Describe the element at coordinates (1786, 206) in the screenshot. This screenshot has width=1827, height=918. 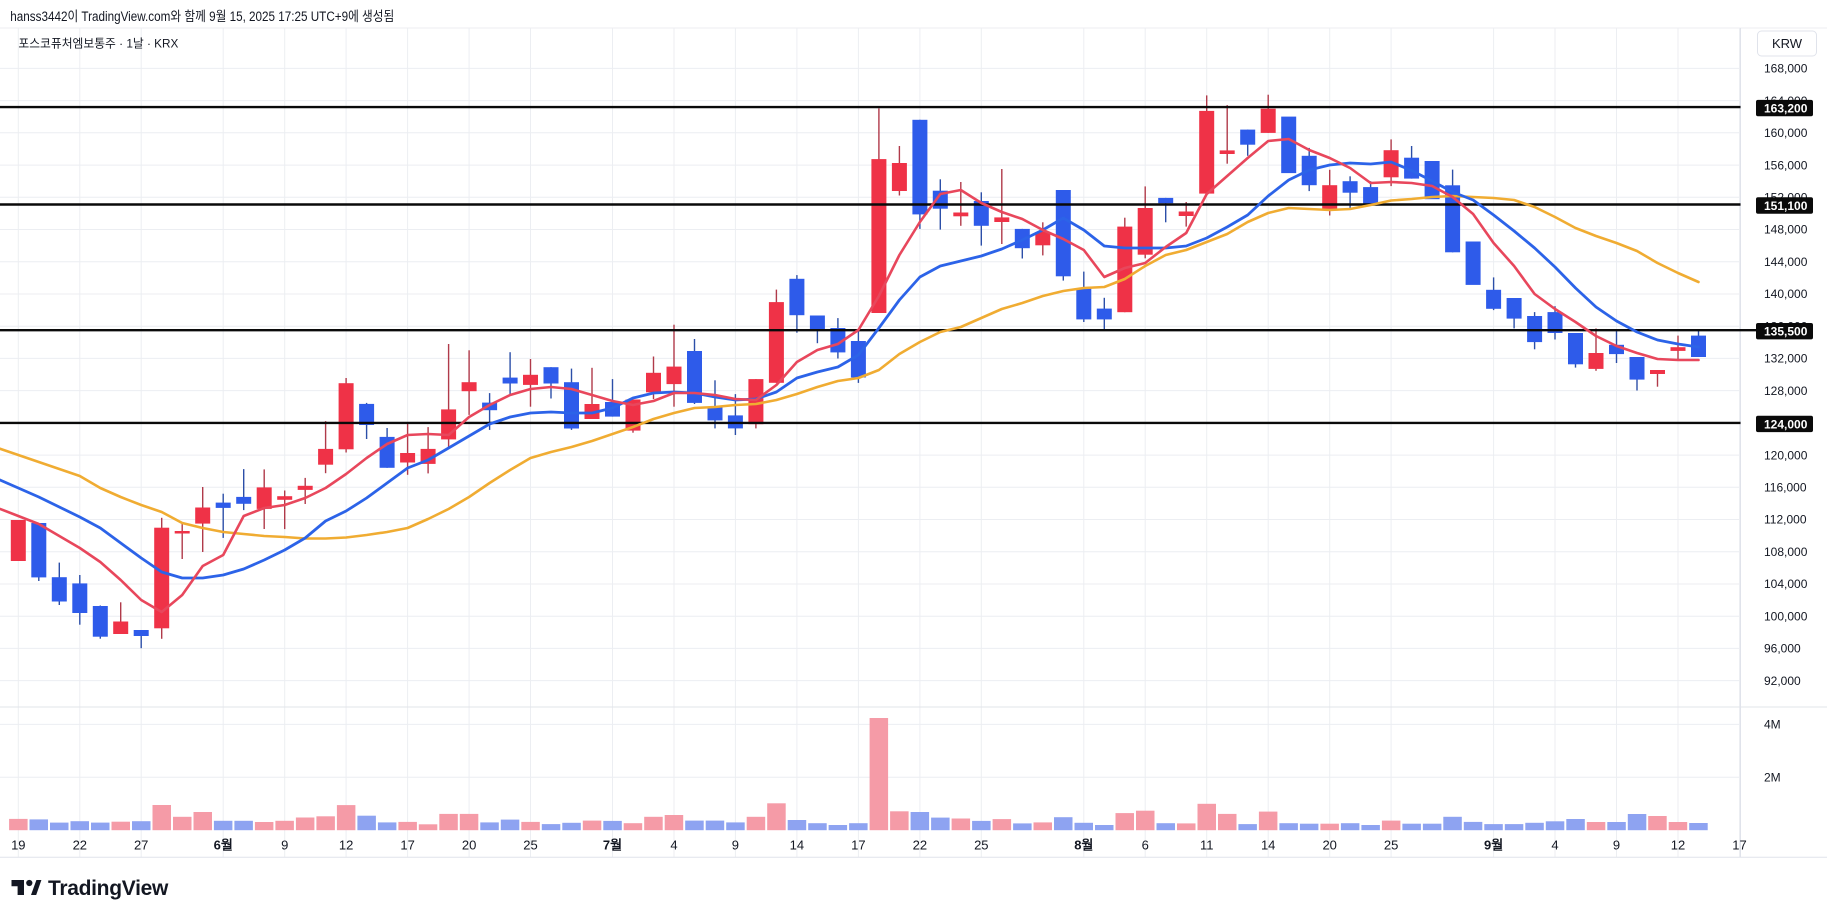
I see `svg-text: 151,100` at that location.